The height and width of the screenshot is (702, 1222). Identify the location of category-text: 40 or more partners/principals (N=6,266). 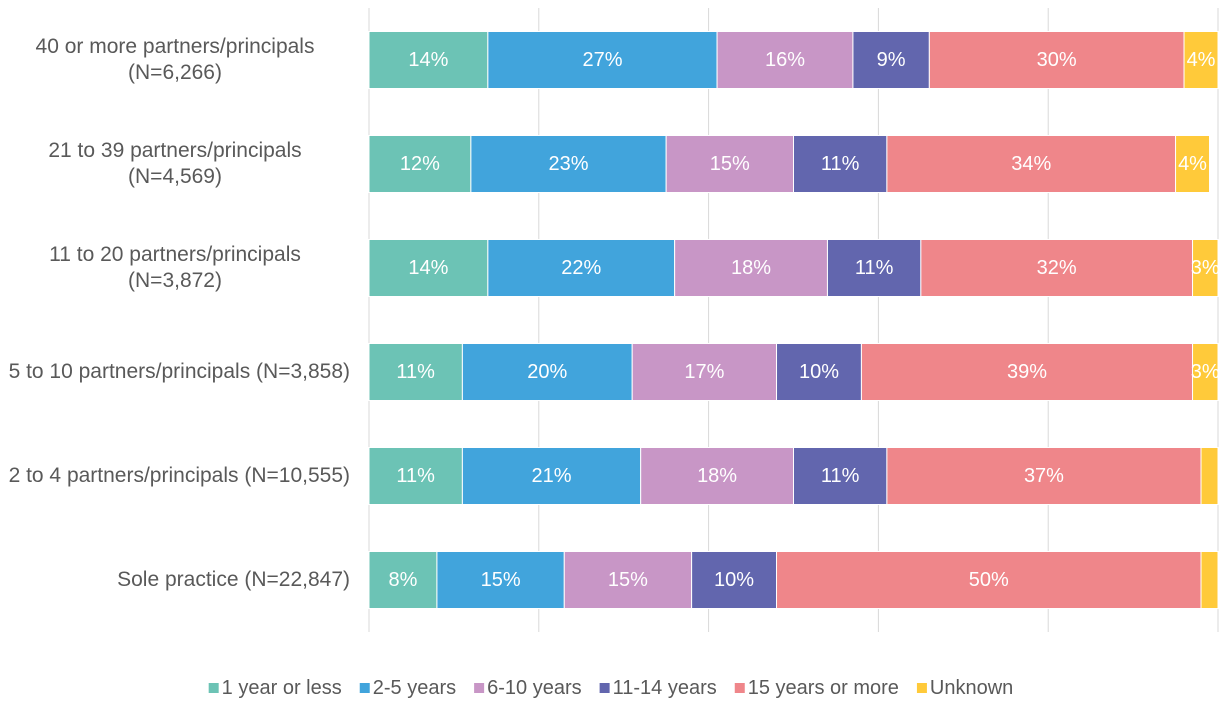
(175, 59).